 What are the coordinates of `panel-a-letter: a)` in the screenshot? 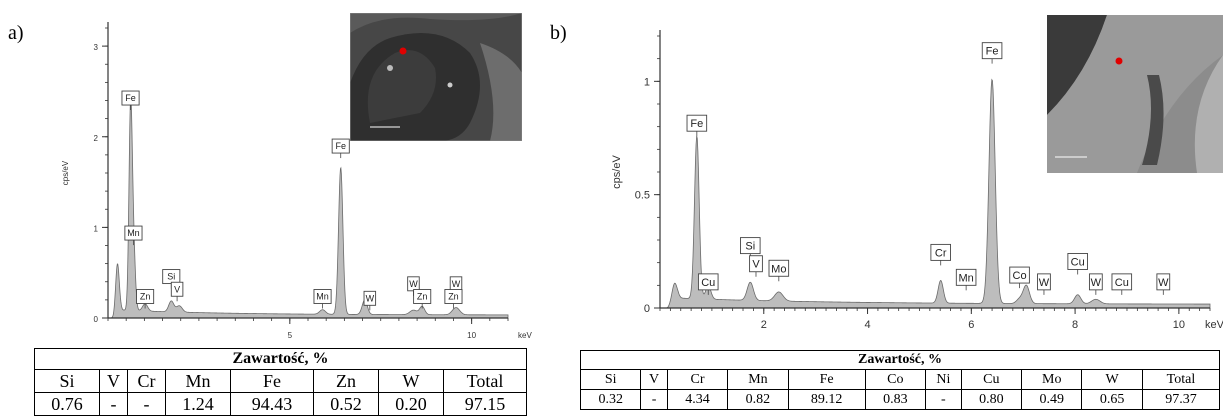 It's located at (16, 33).